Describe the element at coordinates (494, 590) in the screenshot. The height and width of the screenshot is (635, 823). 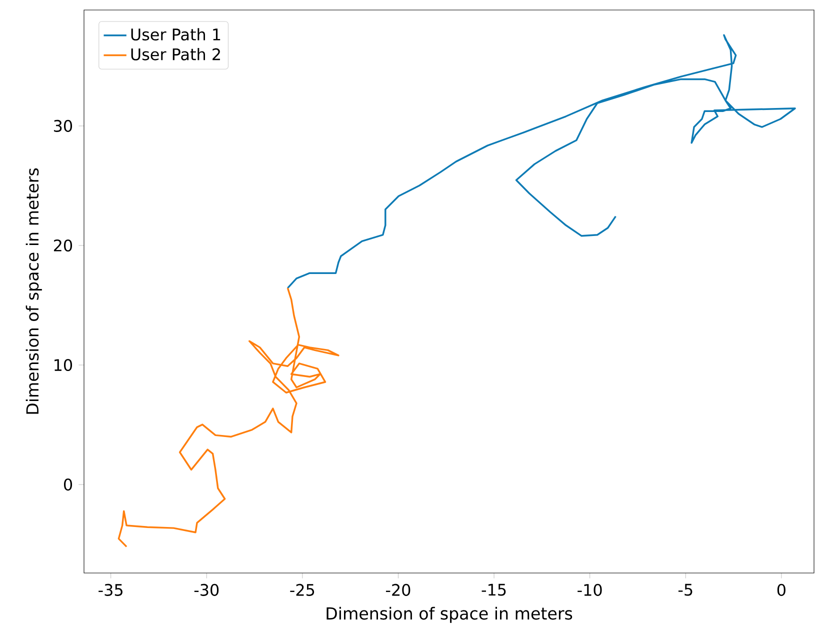
I see `x-tick-label: -15` at that location.